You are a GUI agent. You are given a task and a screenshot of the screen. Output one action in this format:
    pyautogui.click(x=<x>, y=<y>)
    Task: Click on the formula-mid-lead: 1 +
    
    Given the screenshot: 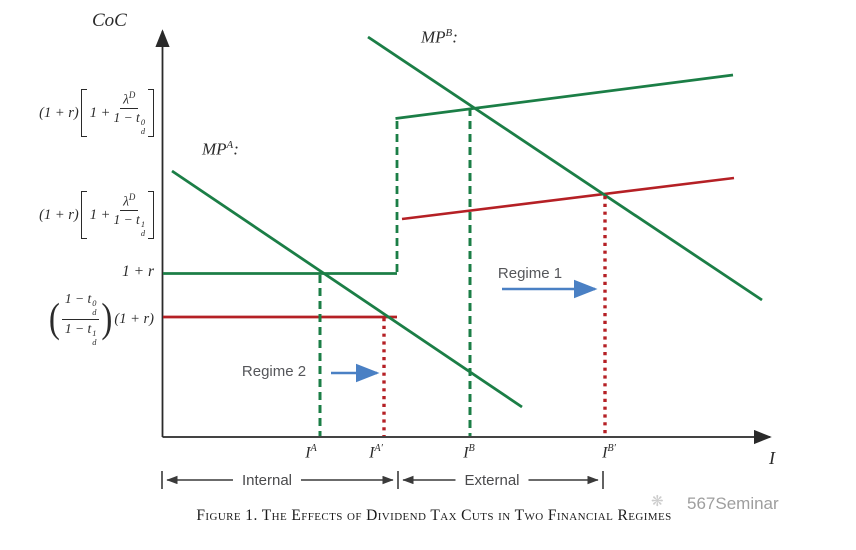 What is the action you would take?
    pyautogui.click(x=100, y=214)
    